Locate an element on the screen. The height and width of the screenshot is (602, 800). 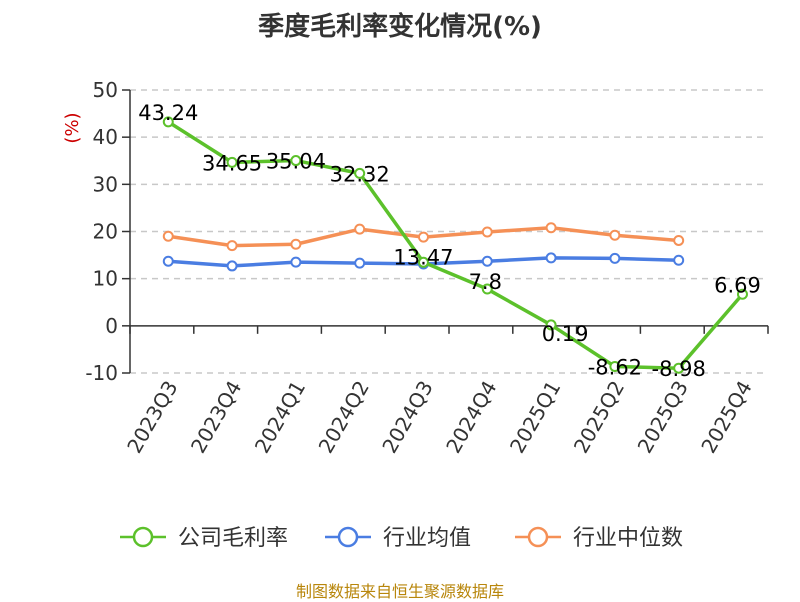
data-label: 32.32 is located at coordinates (360, 174).